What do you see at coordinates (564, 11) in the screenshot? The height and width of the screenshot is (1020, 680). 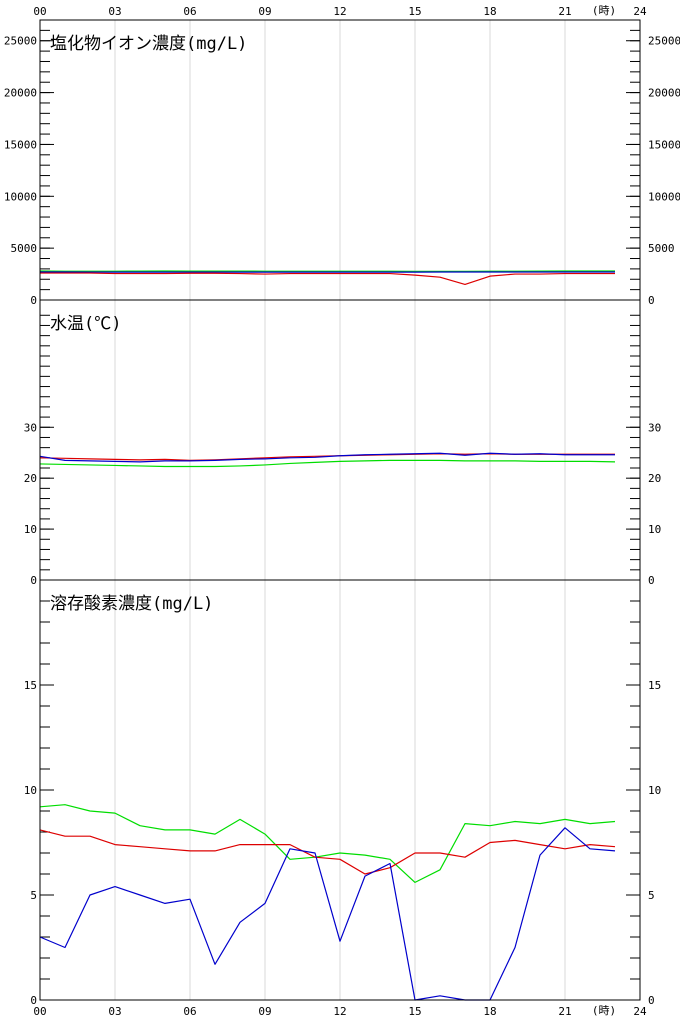 I see `x-tick-label-top: 21` at bounding box center [564, 11].